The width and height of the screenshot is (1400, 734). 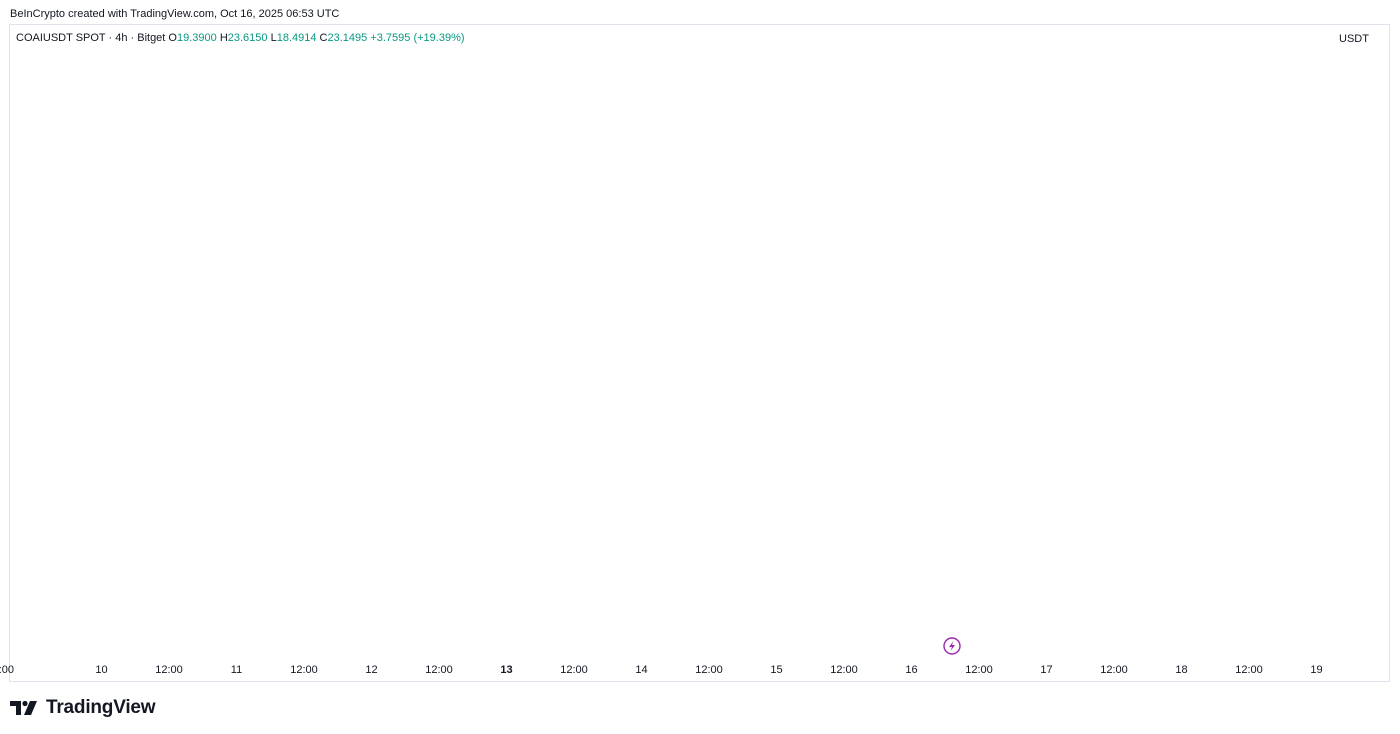 What do you see at coordinates (1046, 670) in the screenshot?
I see `x-axis-tick-label: 17` at bounding box center [1046, 670].